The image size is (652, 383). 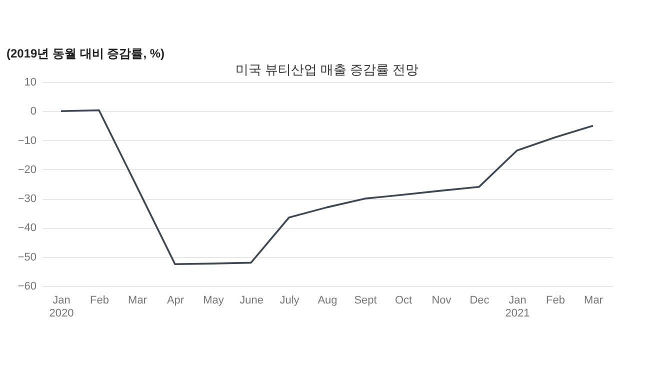 What do you see at coordinates (175, 300) in the screenshot?
I see `x-tick-label: Apr` at bounding box center [175, 300].